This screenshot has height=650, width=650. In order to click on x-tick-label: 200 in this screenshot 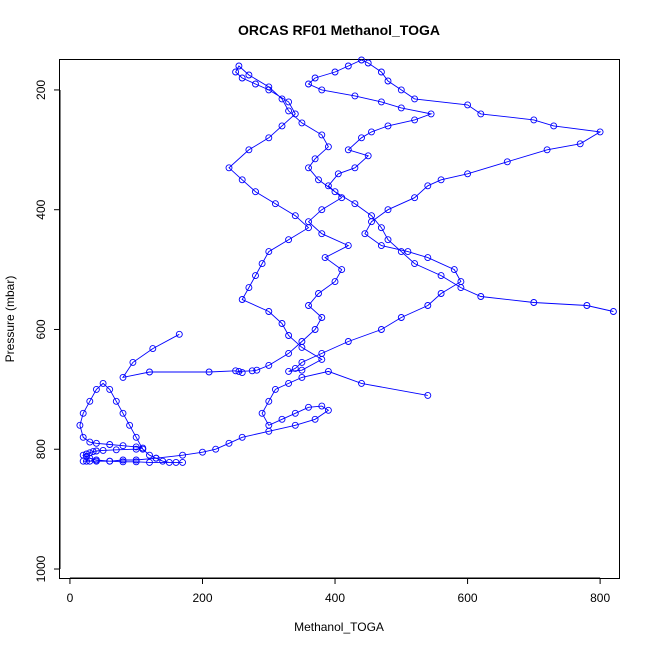, I will do `click(202, 598)`.